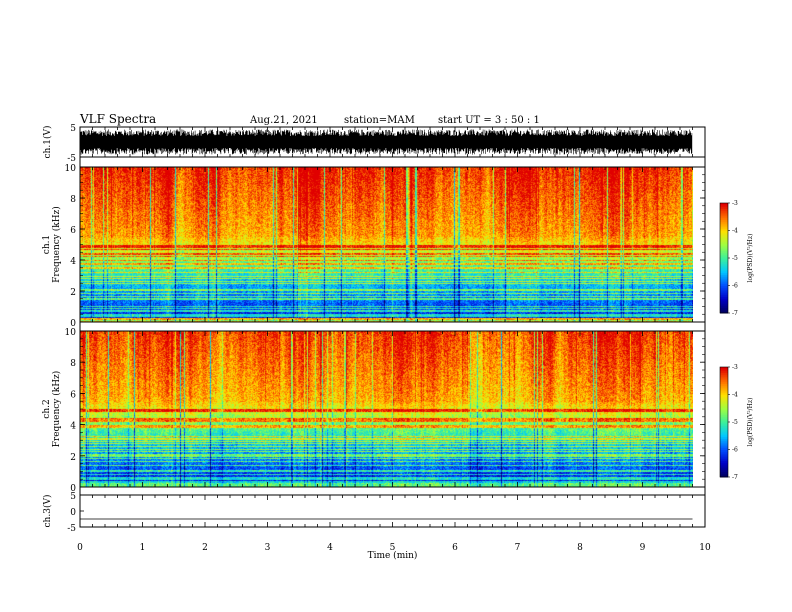 This screenshot has height=612, width=792. What do you see at coordinates (47, 142) in the screenshot?
I see `ch1-waveform-ylabel: ch.1(V)` at bounding box center [47, 142].